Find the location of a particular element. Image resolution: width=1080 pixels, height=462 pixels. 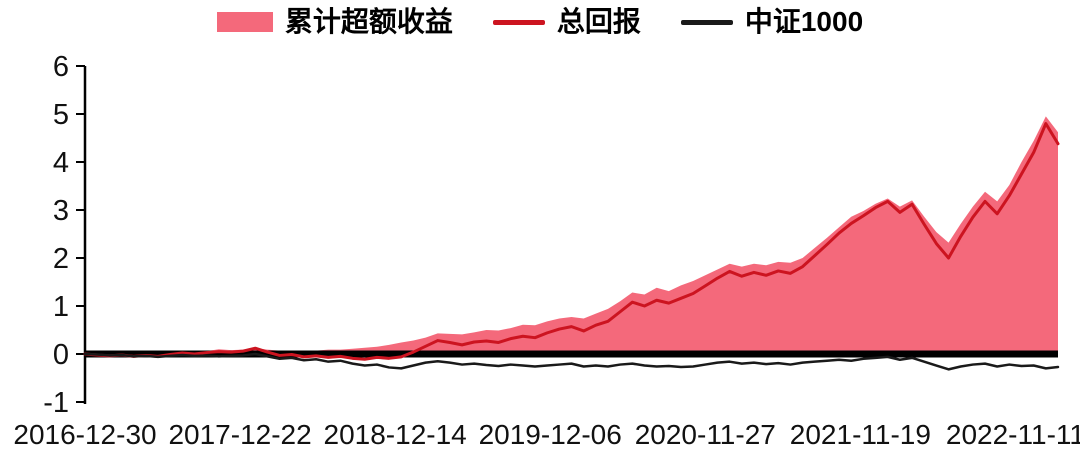

legend-item-total-return: 总回报 is located at coordinates (566, 21).